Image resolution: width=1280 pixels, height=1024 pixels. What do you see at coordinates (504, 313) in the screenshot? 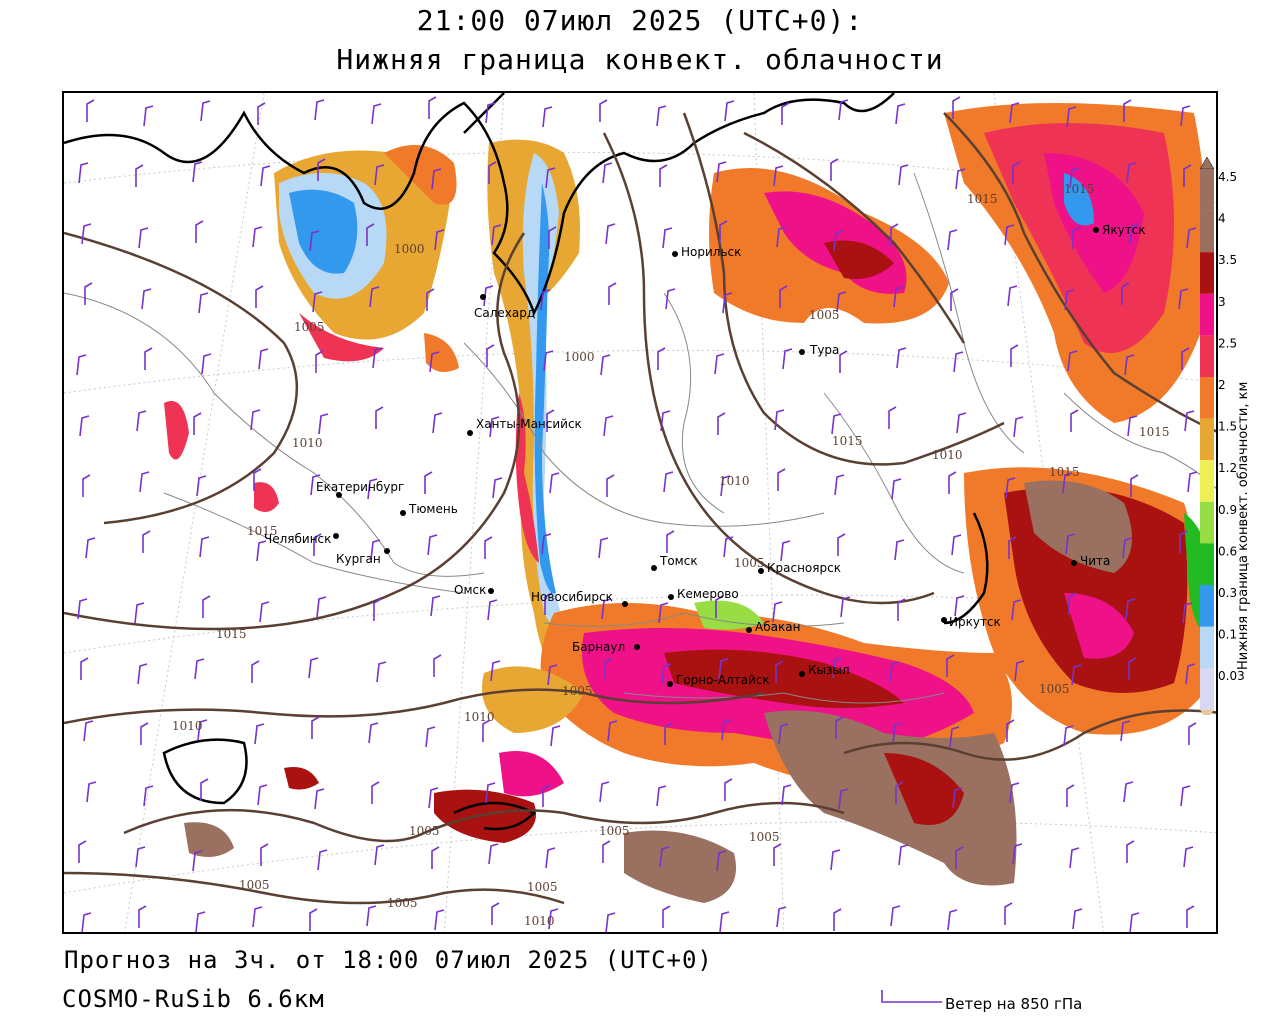
I see `svg-text: Салехард` at bounding box center [504, 313].